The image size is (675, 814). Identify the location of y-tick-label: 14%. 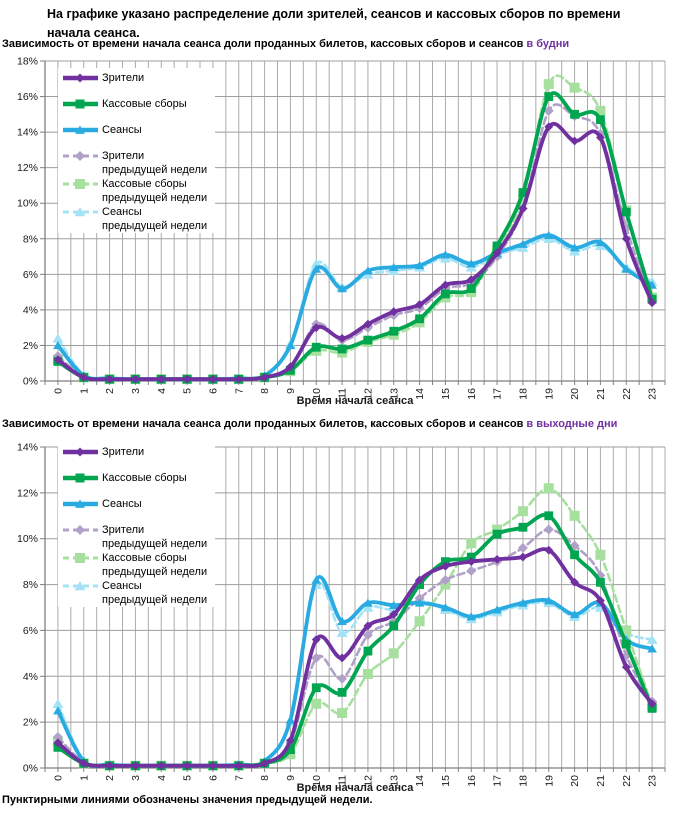
(27, 448).